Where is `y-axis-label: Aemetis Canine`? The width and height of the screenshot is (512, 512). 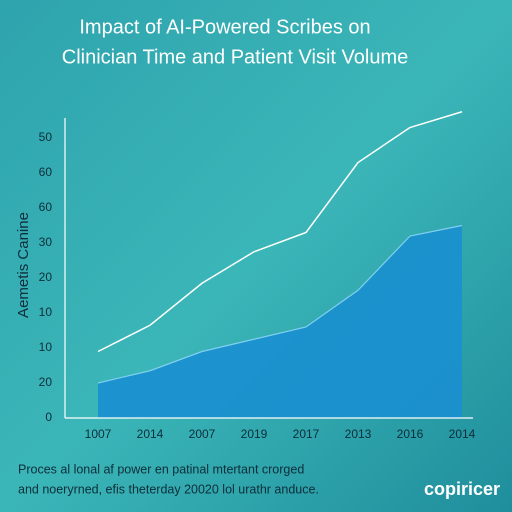 y-axis-label: Aemetis Canine is located at coordinates (23, 265).